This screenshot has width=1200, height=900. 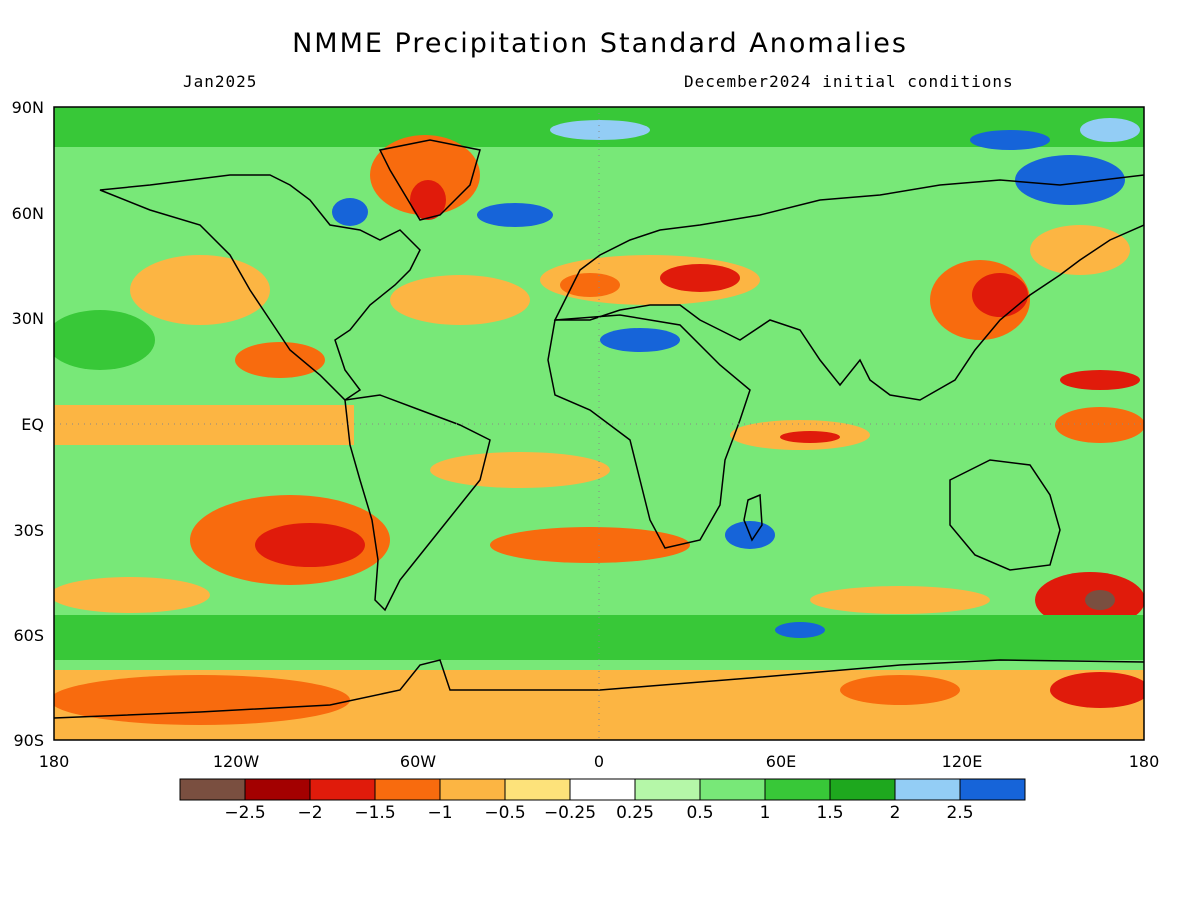 What do you see at coordinates (374, 813) in the screenshot?
I see `colorbar-label: −1.5` at bounding box center [374, 813].